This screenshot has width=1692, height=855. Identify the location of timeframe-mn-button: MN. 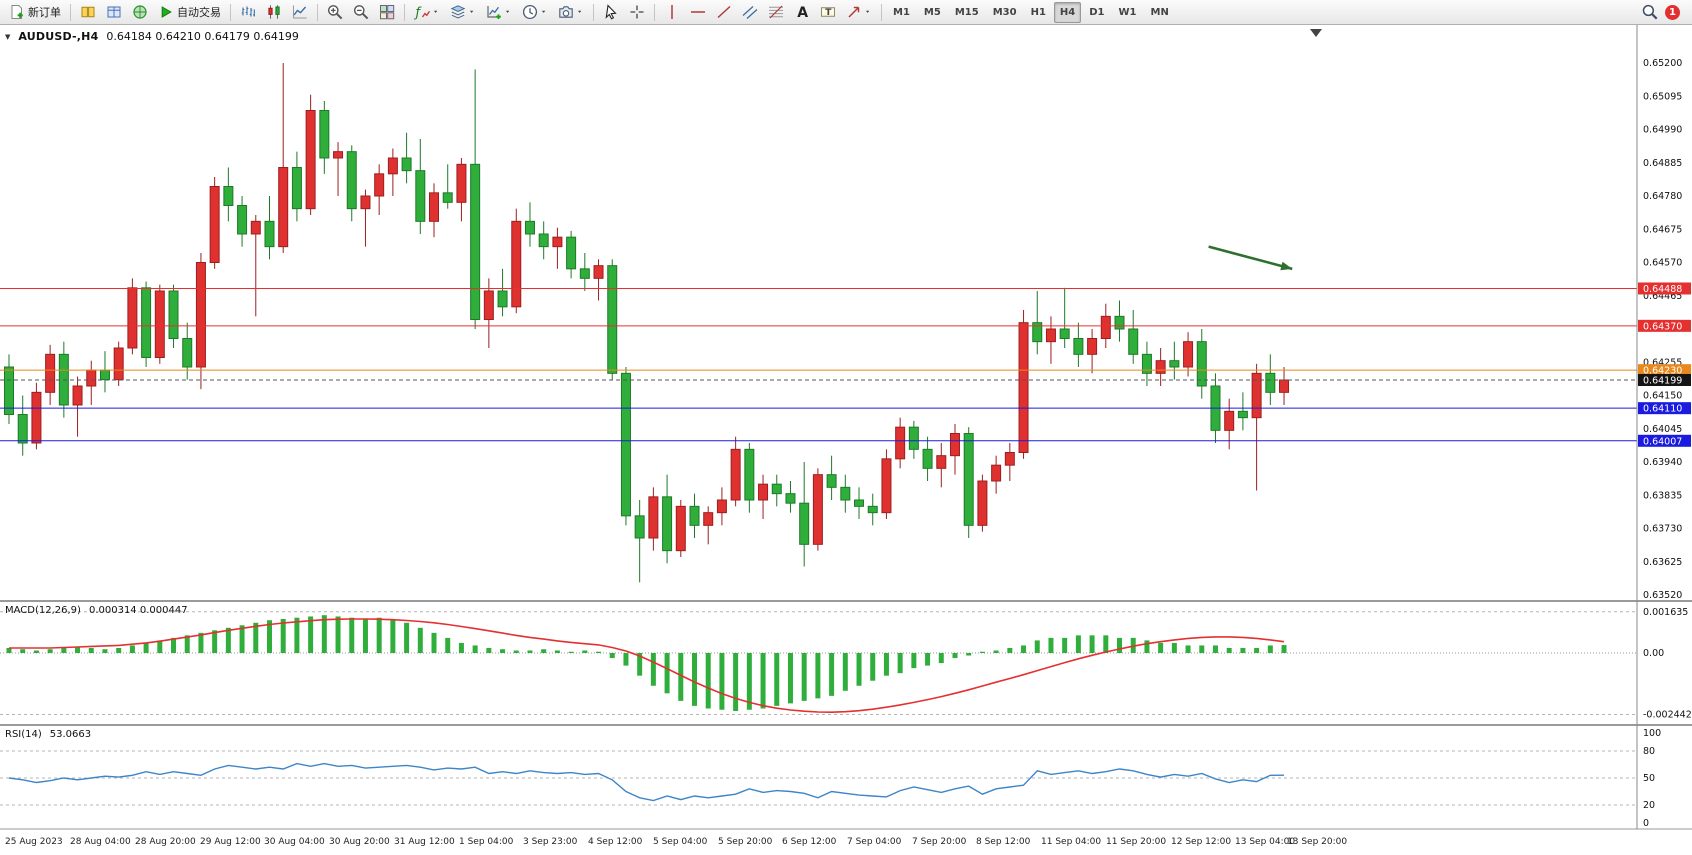
(1160, 12).